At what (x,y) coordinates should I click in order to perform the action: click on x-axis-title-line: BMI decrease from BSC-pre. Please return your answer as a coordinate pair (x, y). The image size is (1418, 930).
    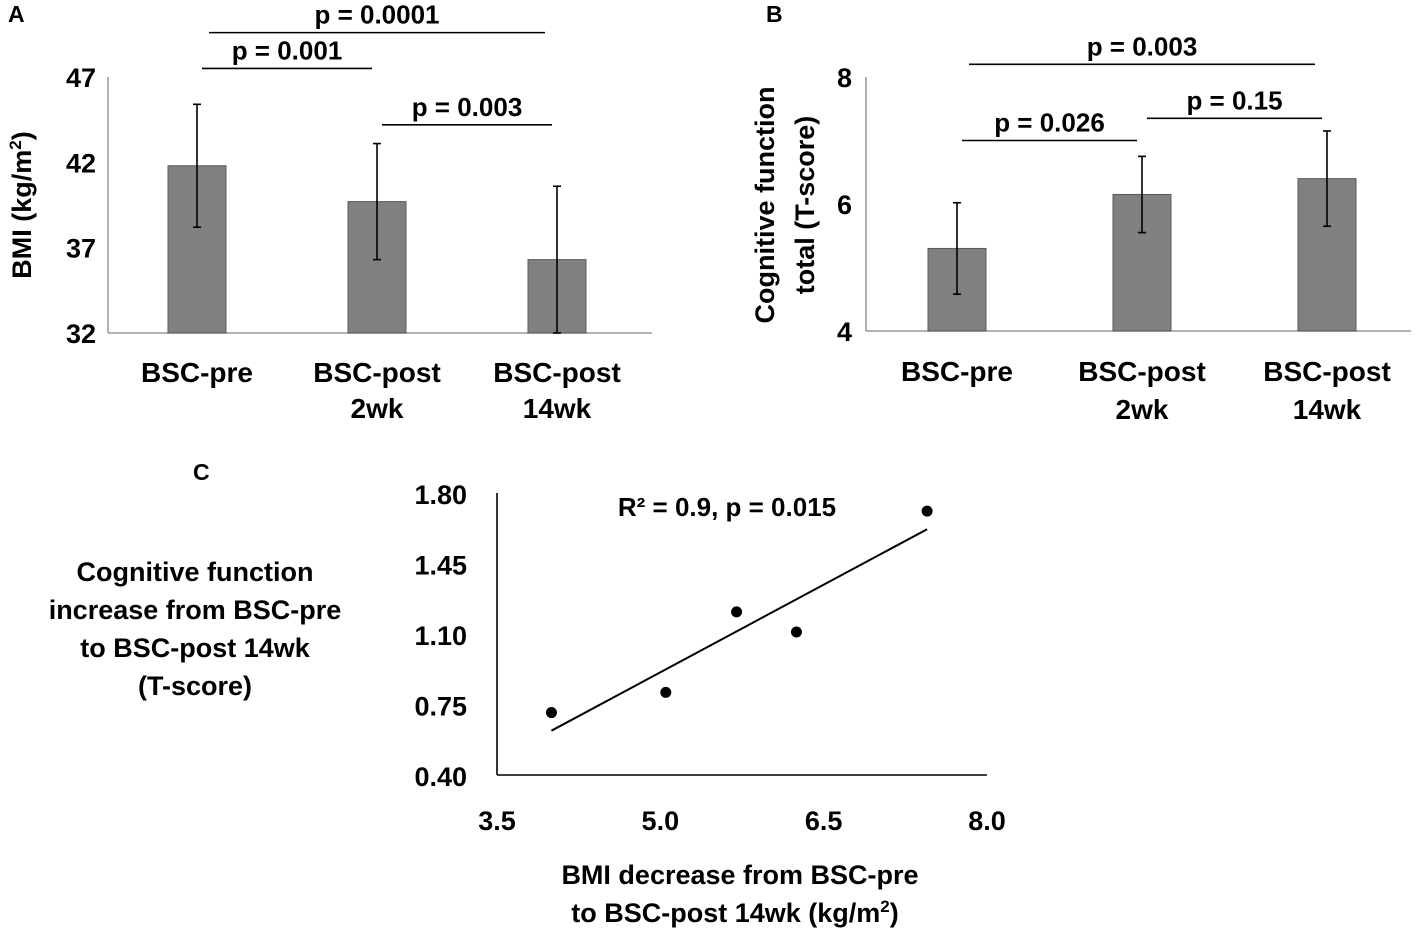
    Looking at the image, I should click on (739, 875).